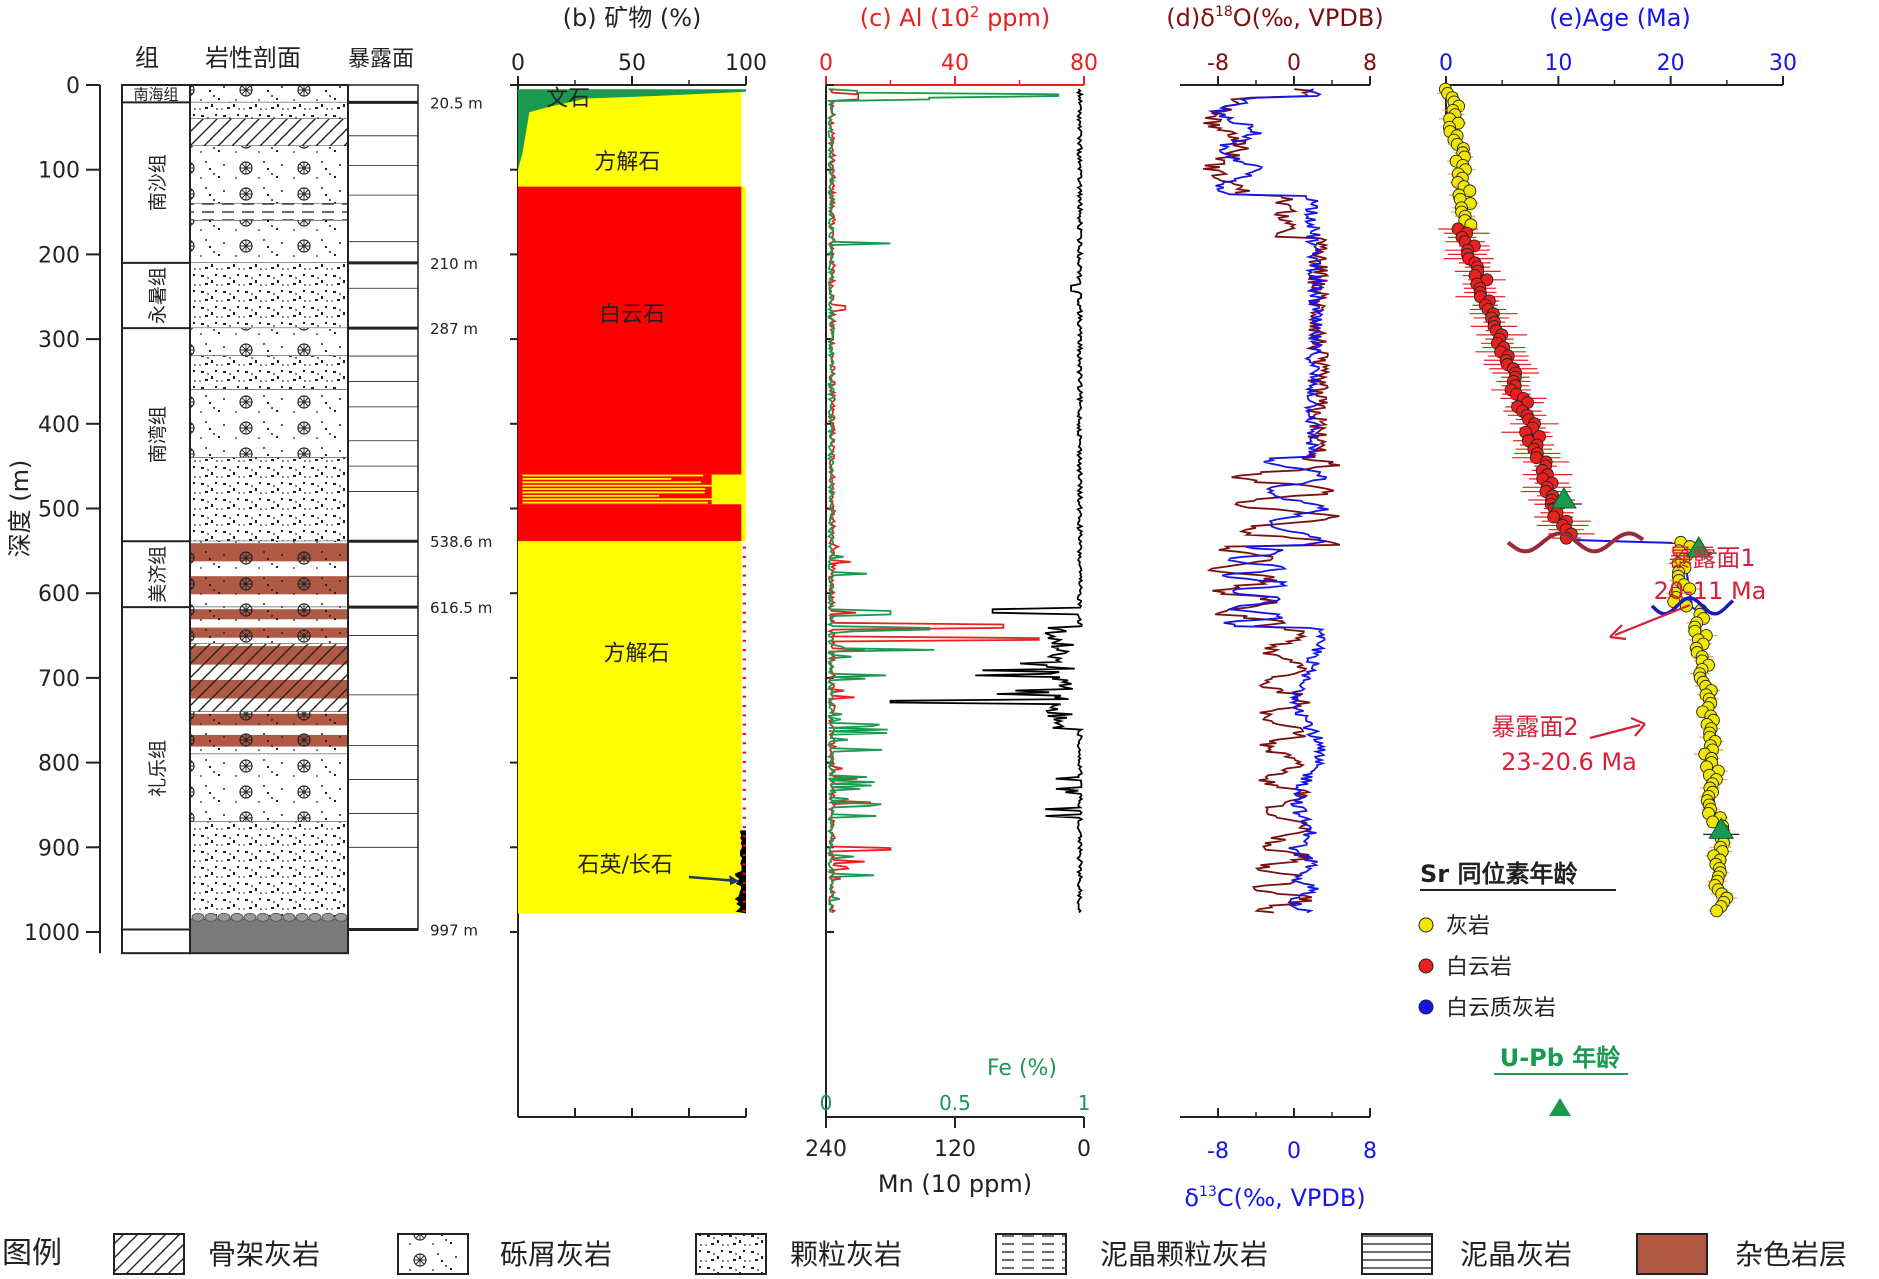 This screenshot has height=1279, width=1879. Describe the element at coordinates (59, 594) in the screenshot. I see `depth-tick-label: 600` at that location.